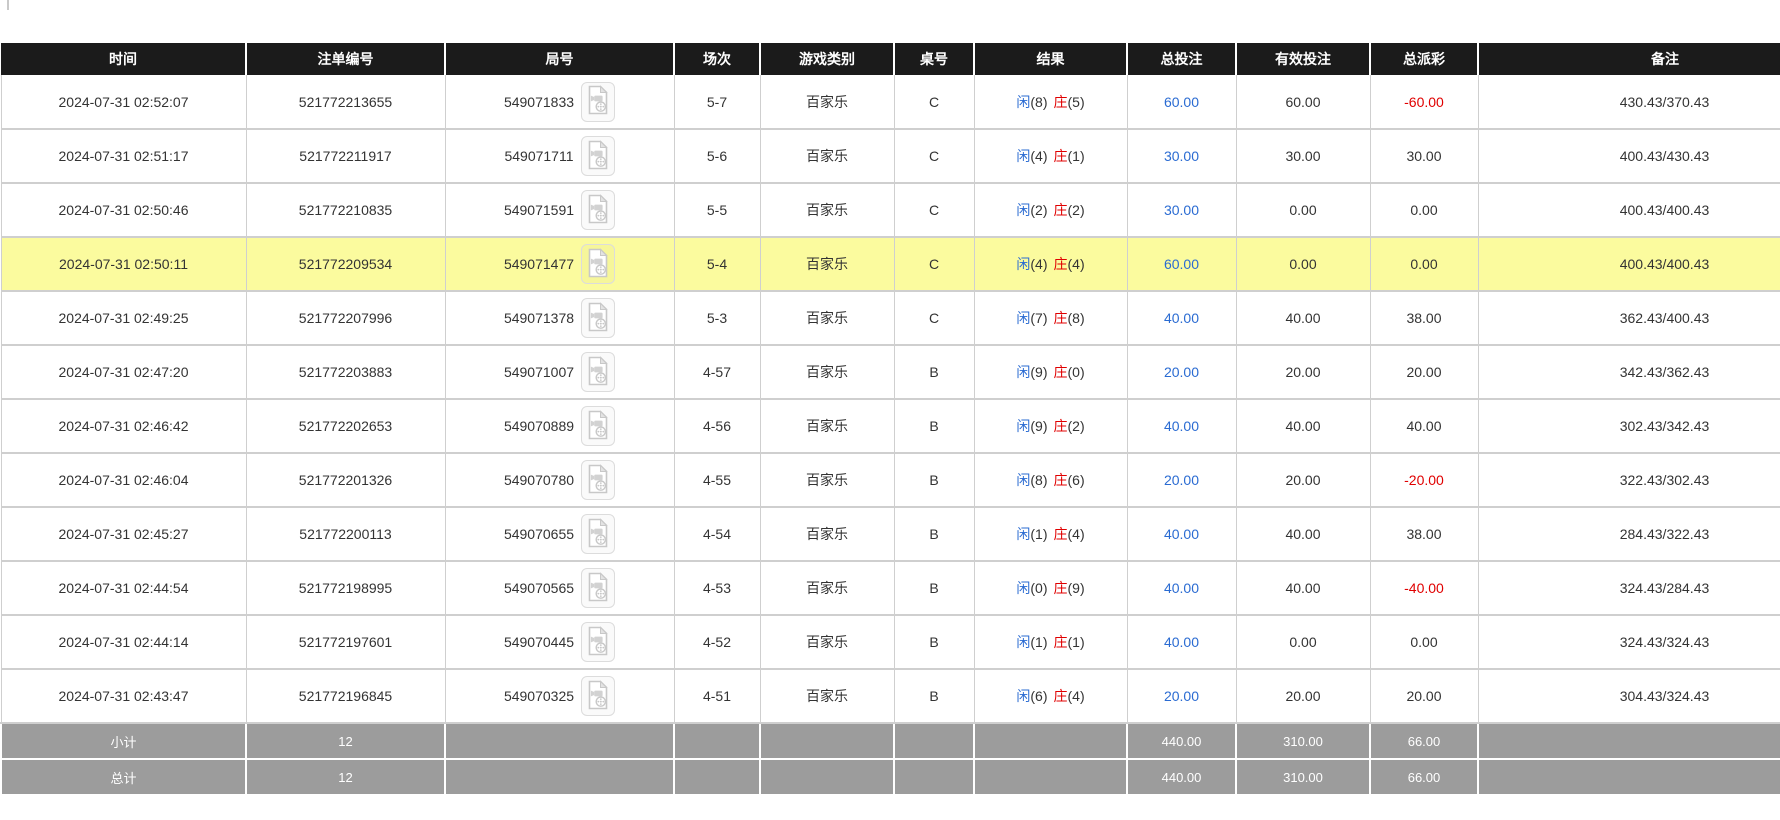  I want to click on round-no-text: 549070325, so click(539, 696).